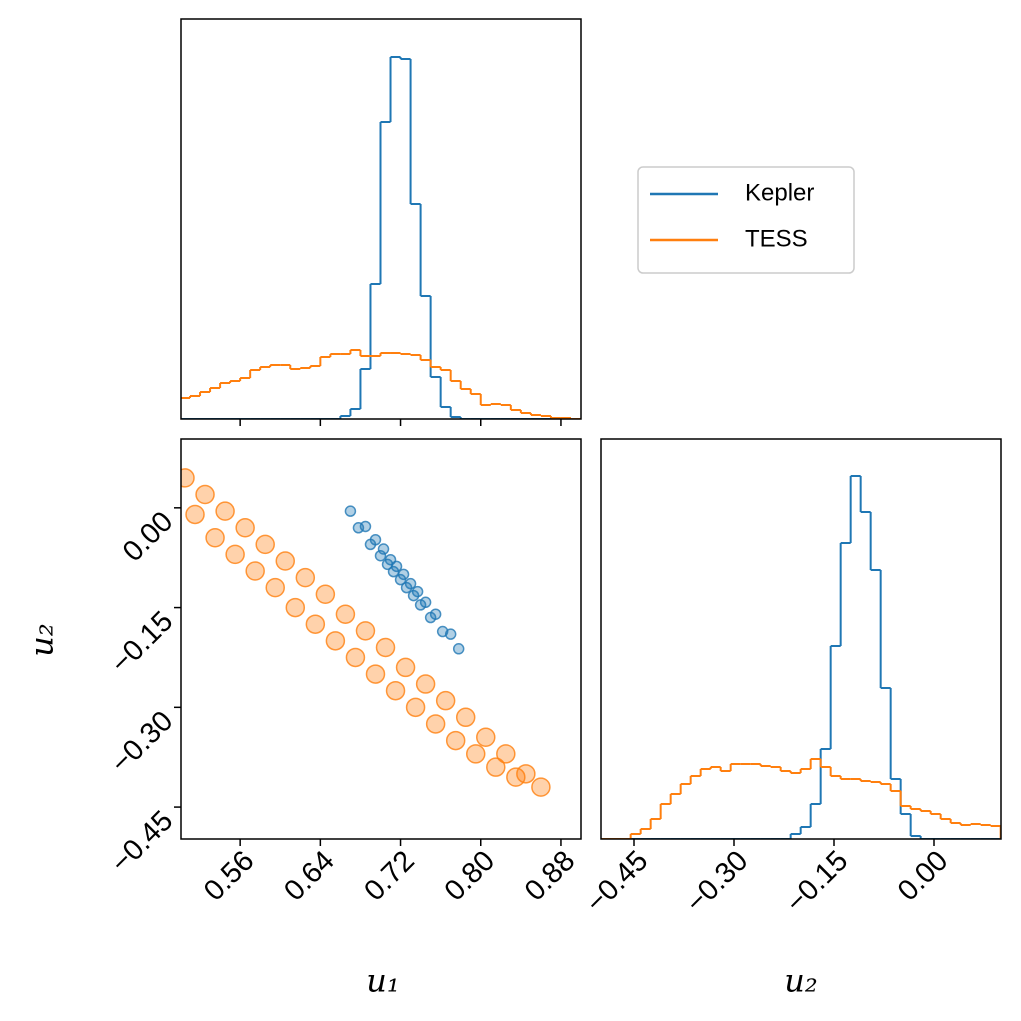 The width and height of the screenshot is (1021, 1021). Describe the element at coordinates (381, 237) in the screenshot. I see `histogram-group` at that location.